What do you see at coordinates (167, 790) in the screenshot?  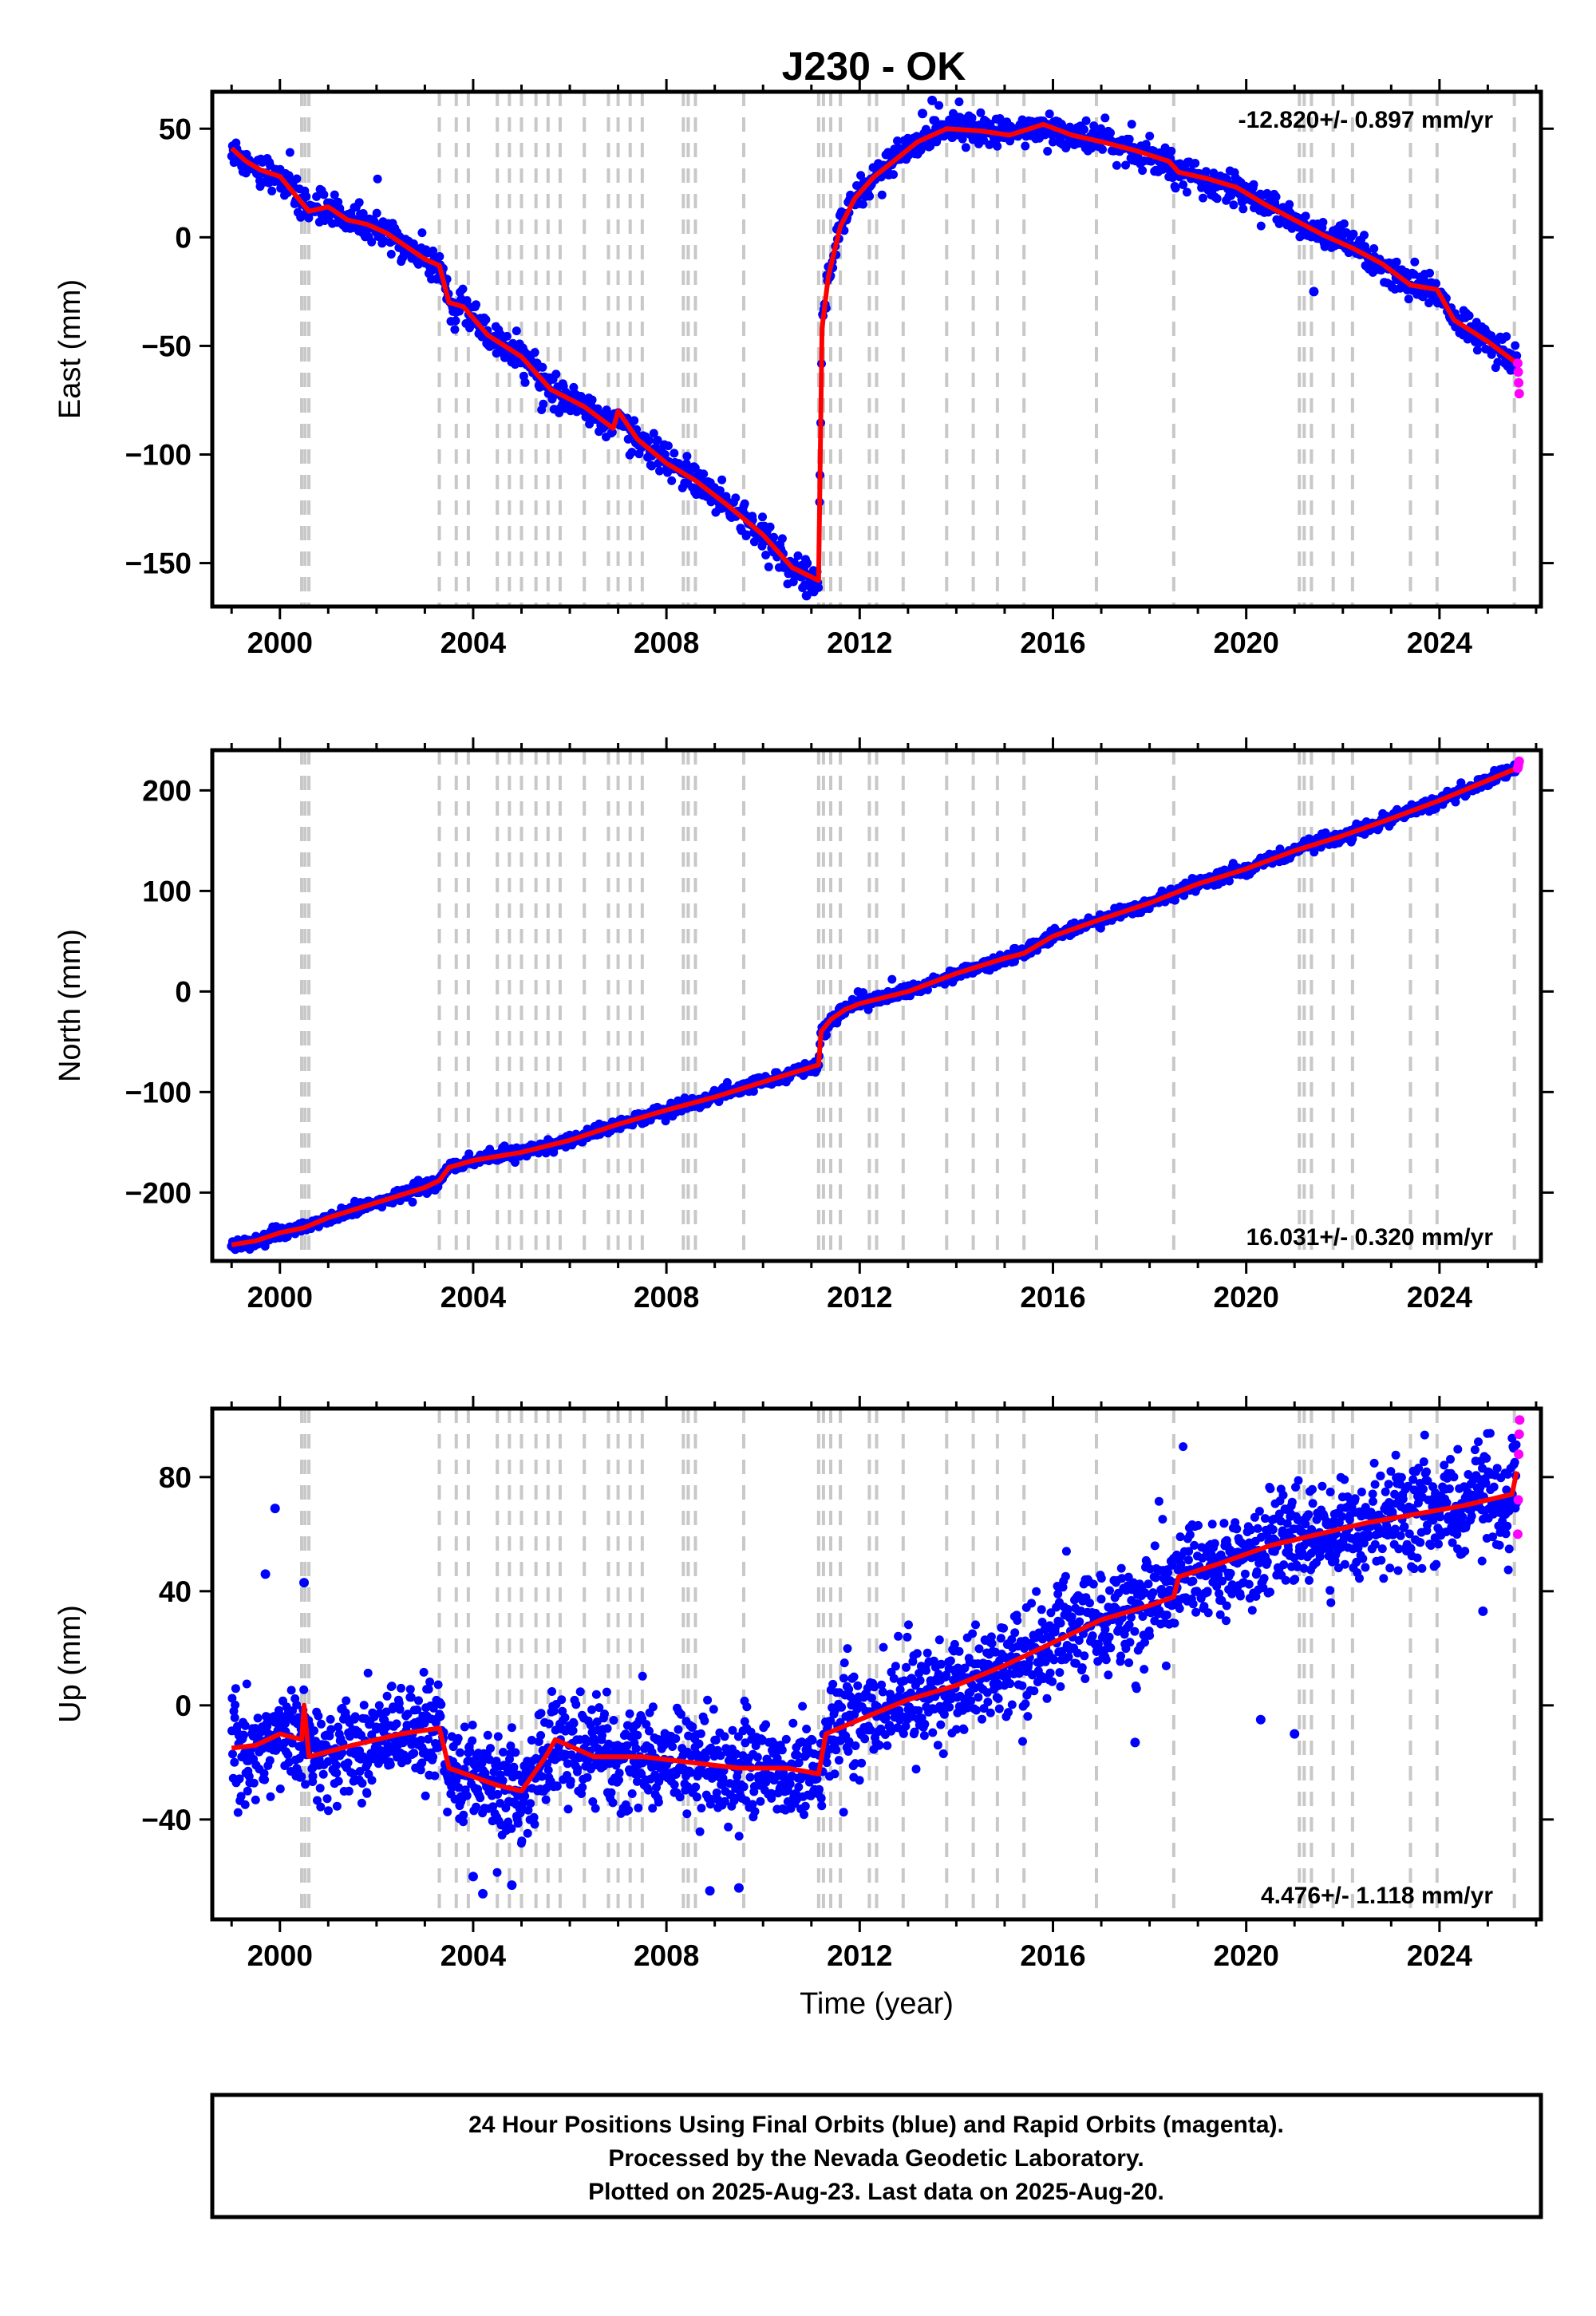 I see `north-ytick-label: 200` at bounding box center [167, 790].